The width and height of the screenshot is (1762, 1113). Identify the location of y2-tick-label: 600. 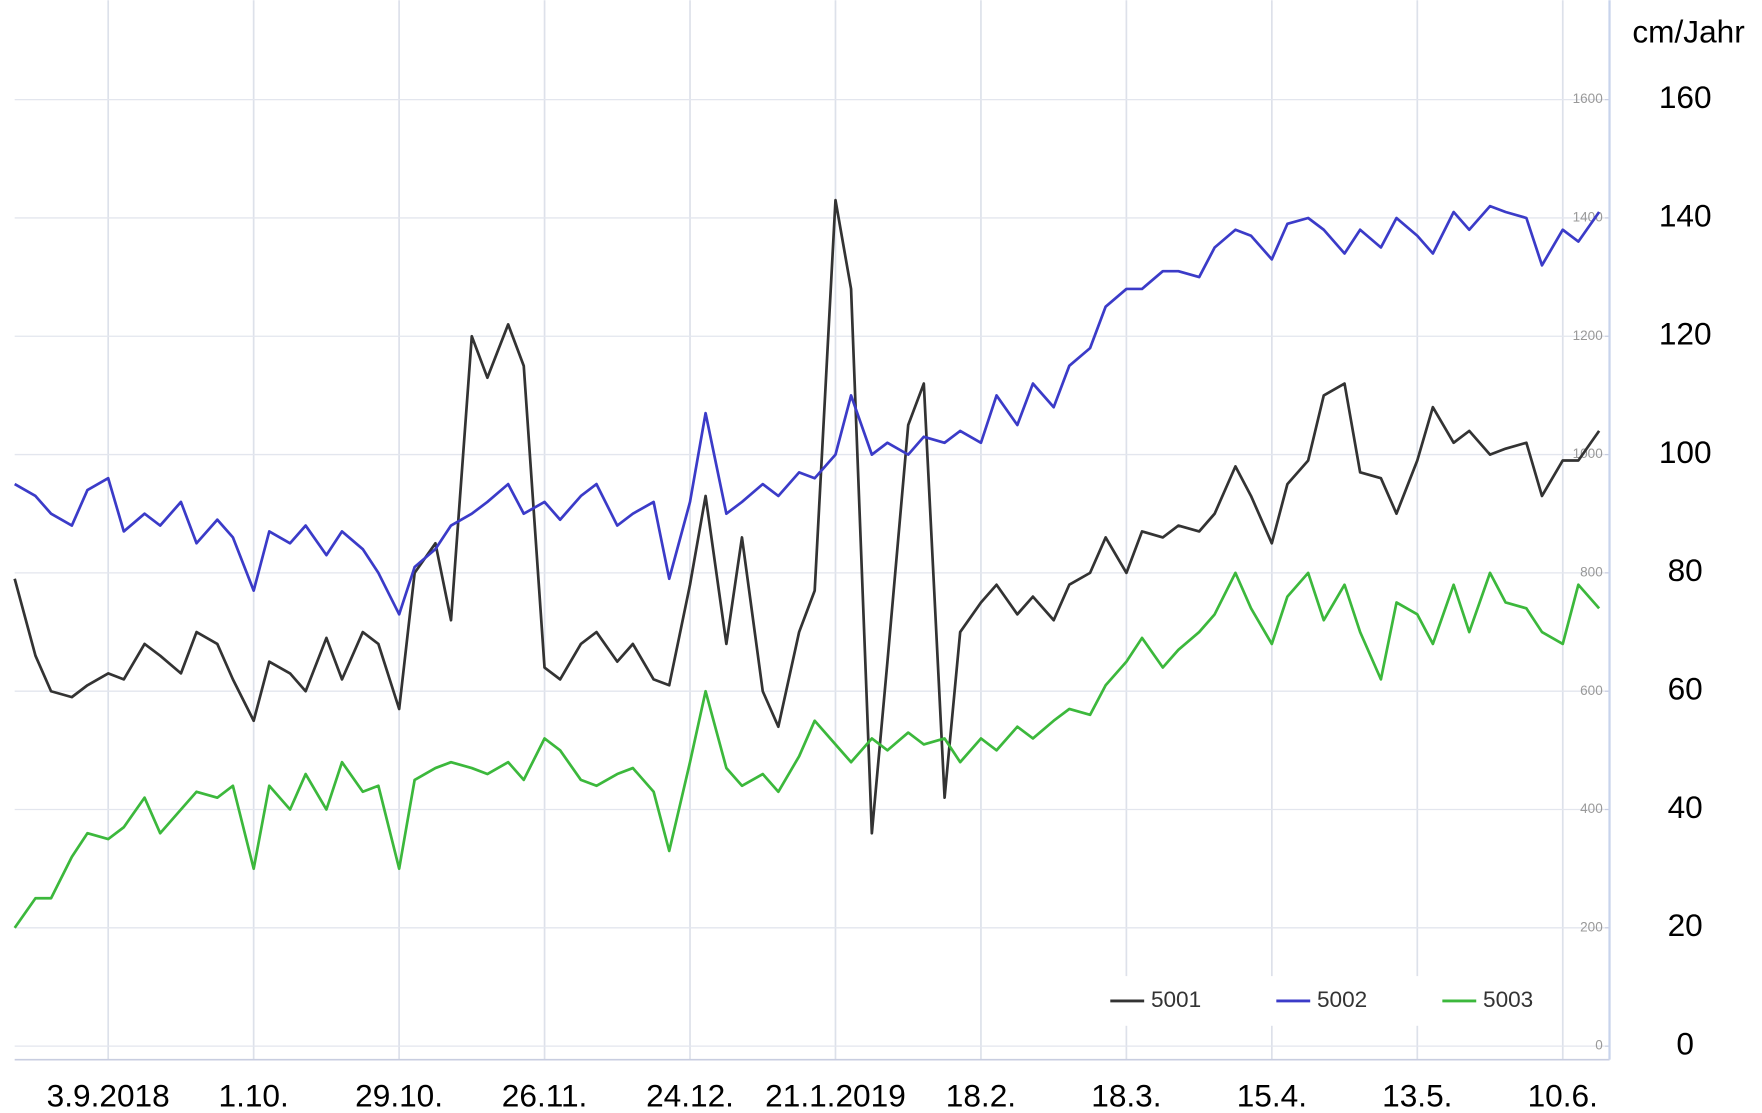
(1591, 690).